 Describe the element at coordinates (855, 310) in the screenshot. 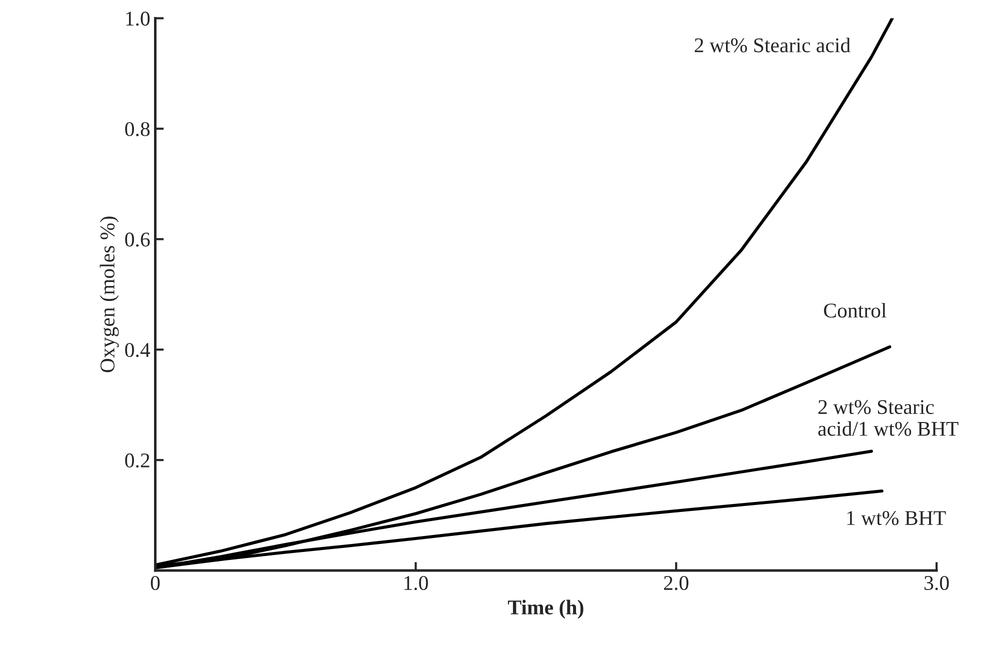

I see `series-label: Control` at that location.